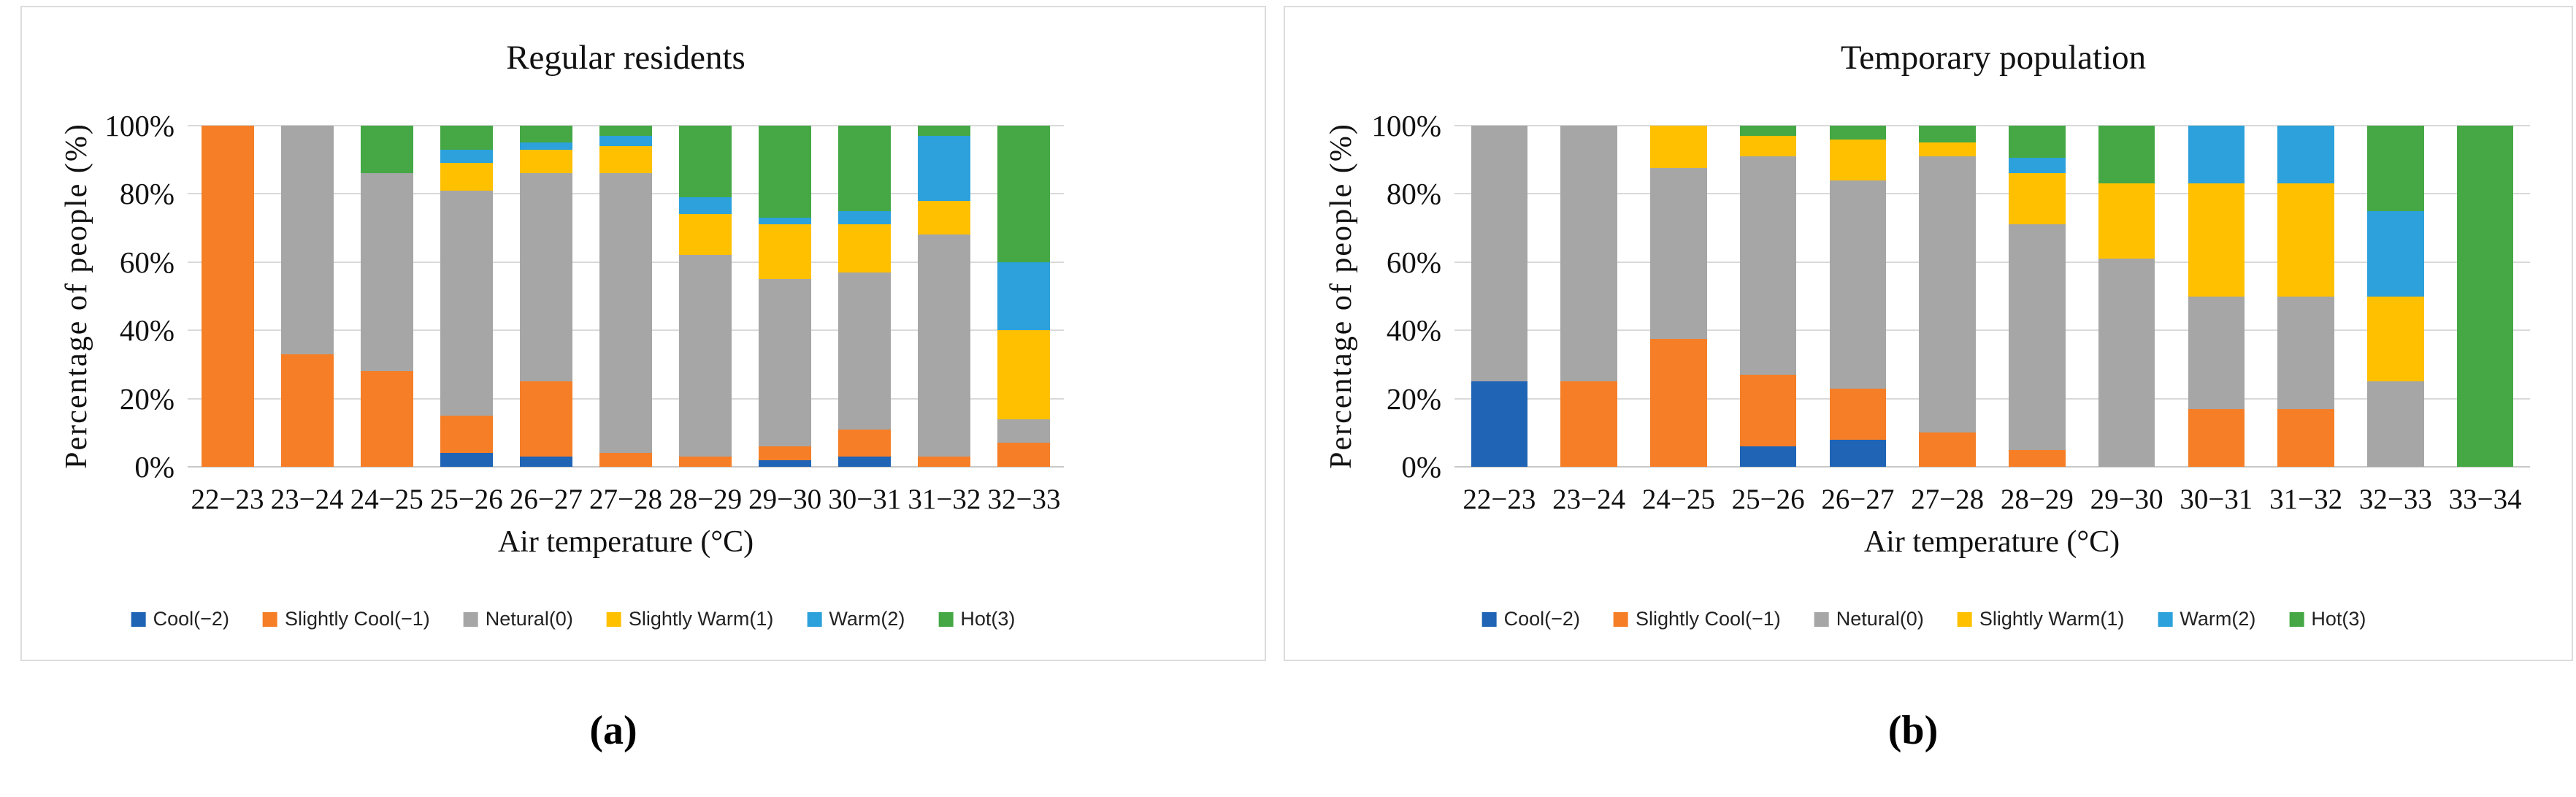 The width and height of the screenshot is (2576, 797). I want to click on bar-33−34, so click(2485, 296).